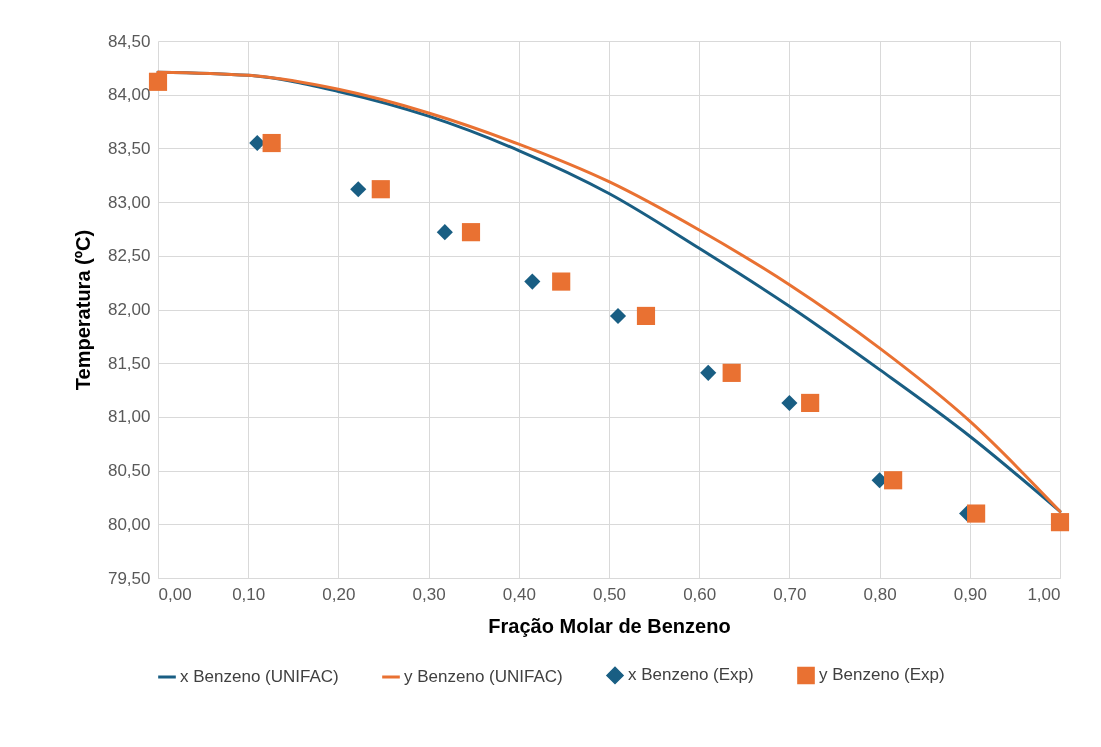  Describe the element at coordinates (429, 594) in the screenshot. I see `x-tick-label: 0,30` at that location.